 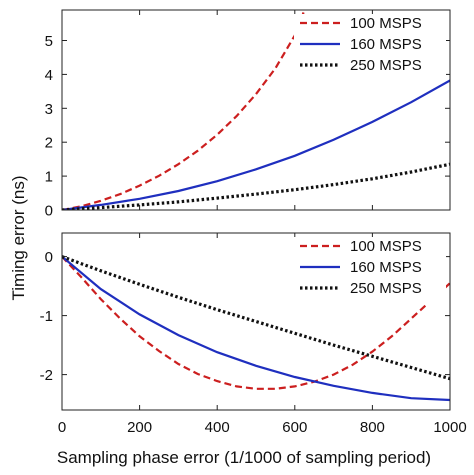 What do you see at coordinates (62, 427) in the screenshot?
I see `x-tick-label: 0` at bounding box center [62, 427].